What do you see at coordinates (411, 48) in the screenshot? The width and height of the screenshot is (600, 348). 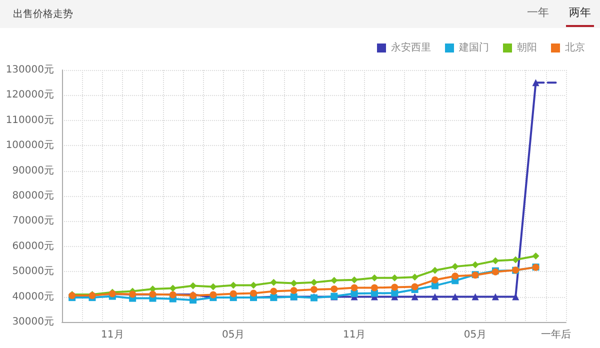 I see `legend-label: 永安西里` at bounding box center [411, 48].